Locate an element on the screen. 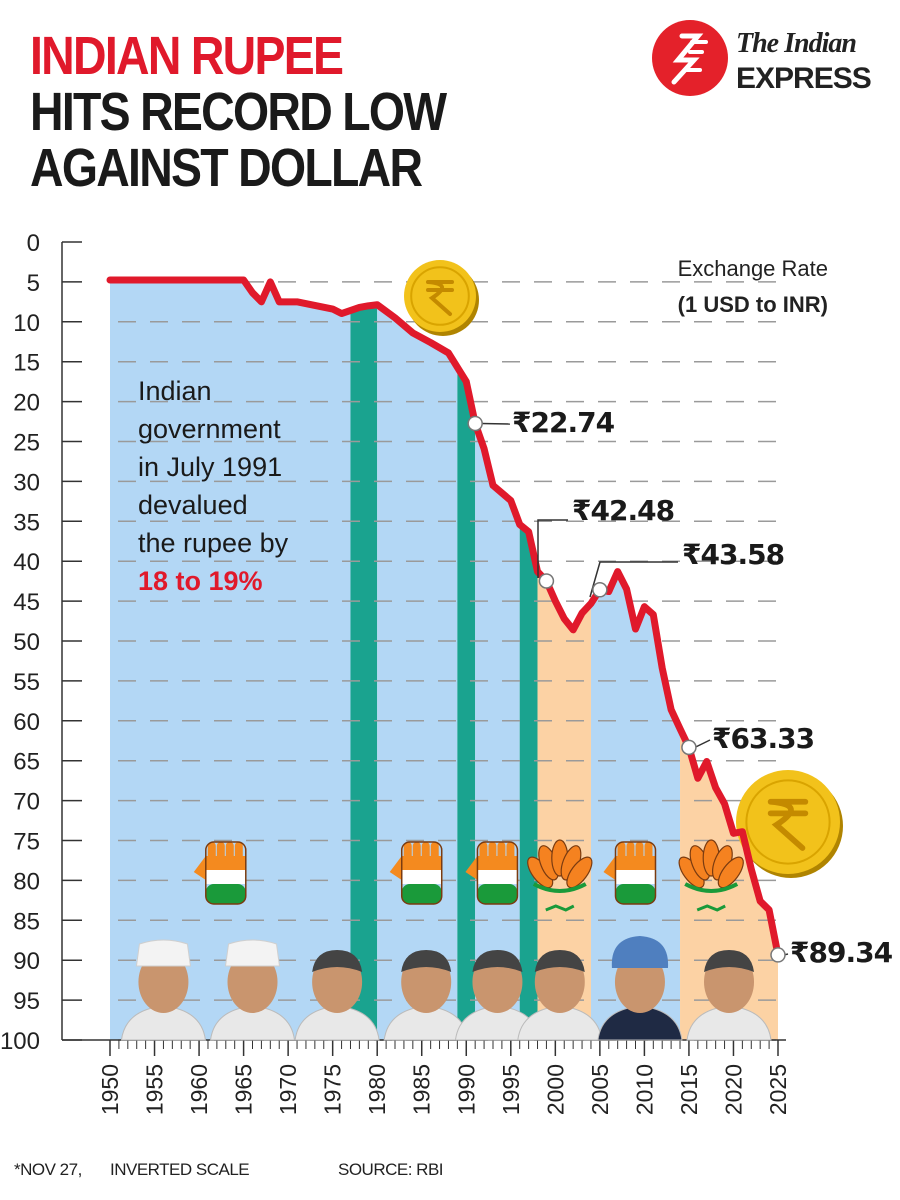  x-tick-label: 1990 is located at coordinates (466, 1089).